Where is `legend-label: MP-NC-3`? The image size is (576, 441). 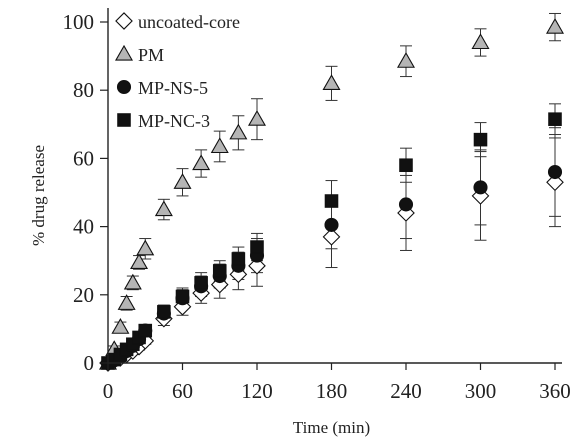 legend-label: MP-NC-3 is located at coordinates (174, 121).